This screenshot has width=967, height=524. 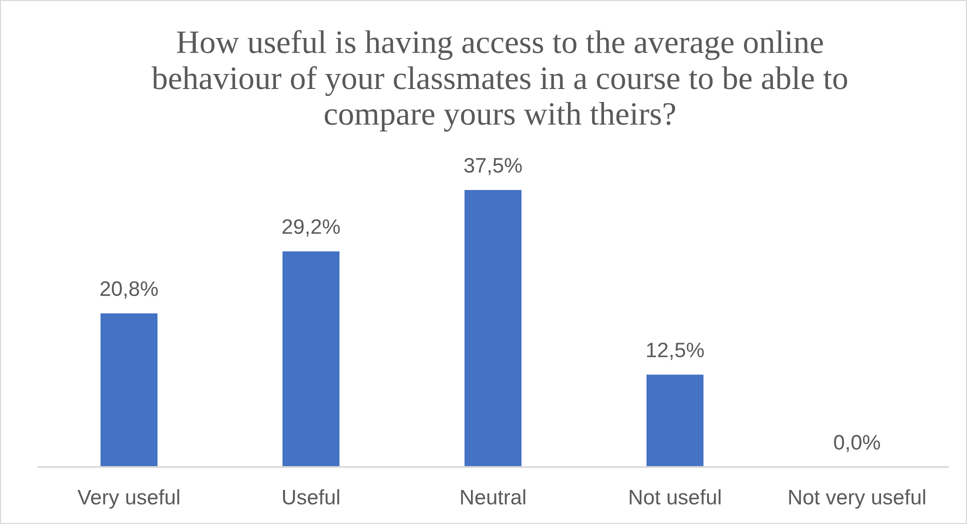 What do you see at coordinates (129, 499) in the screenshot?
I see `x-tick-label: Very useful` at bounding box center [129, 499].